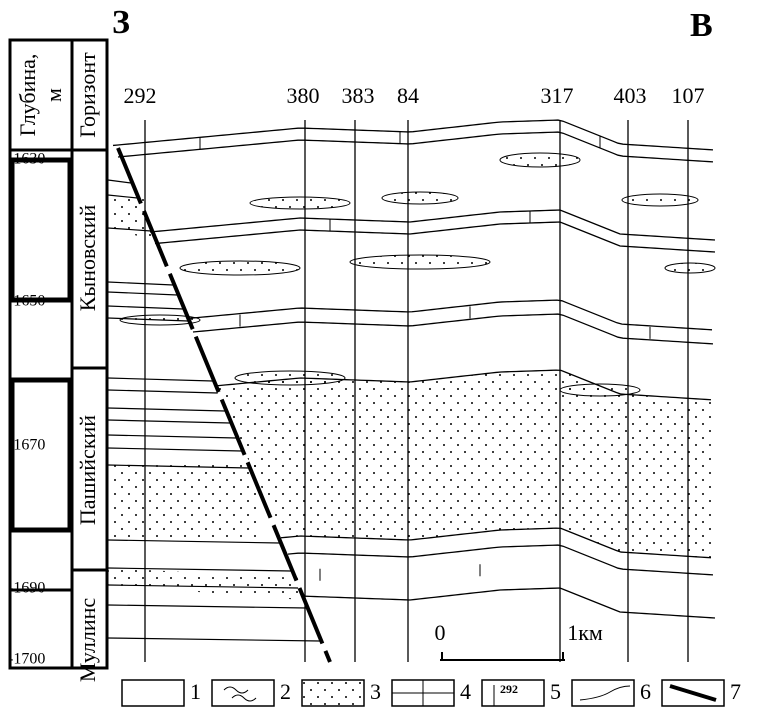  What do you see at coordinates (140, 95) in the screenshot?
I see `well-label: 292` at bounding box center [140, 95].